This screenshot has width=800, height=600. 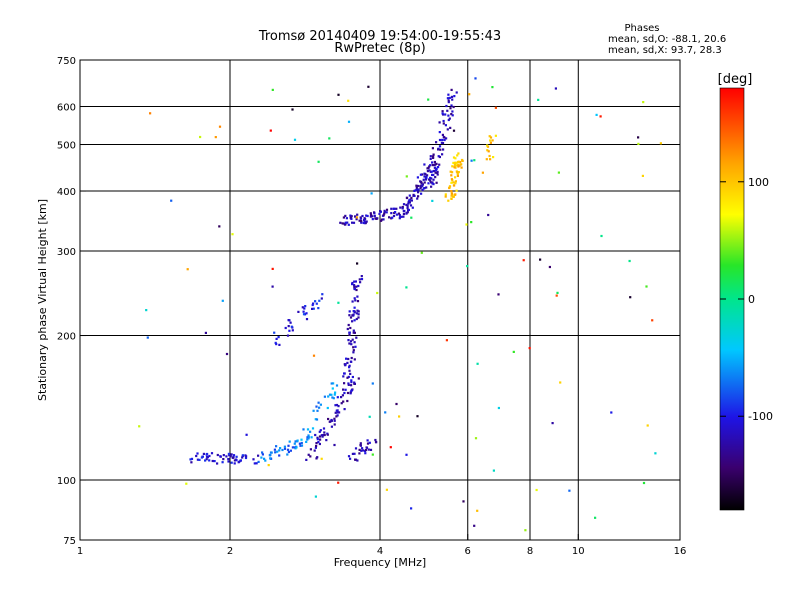 I want to click on x-tick-label: 10, so click(x=578, y=551).